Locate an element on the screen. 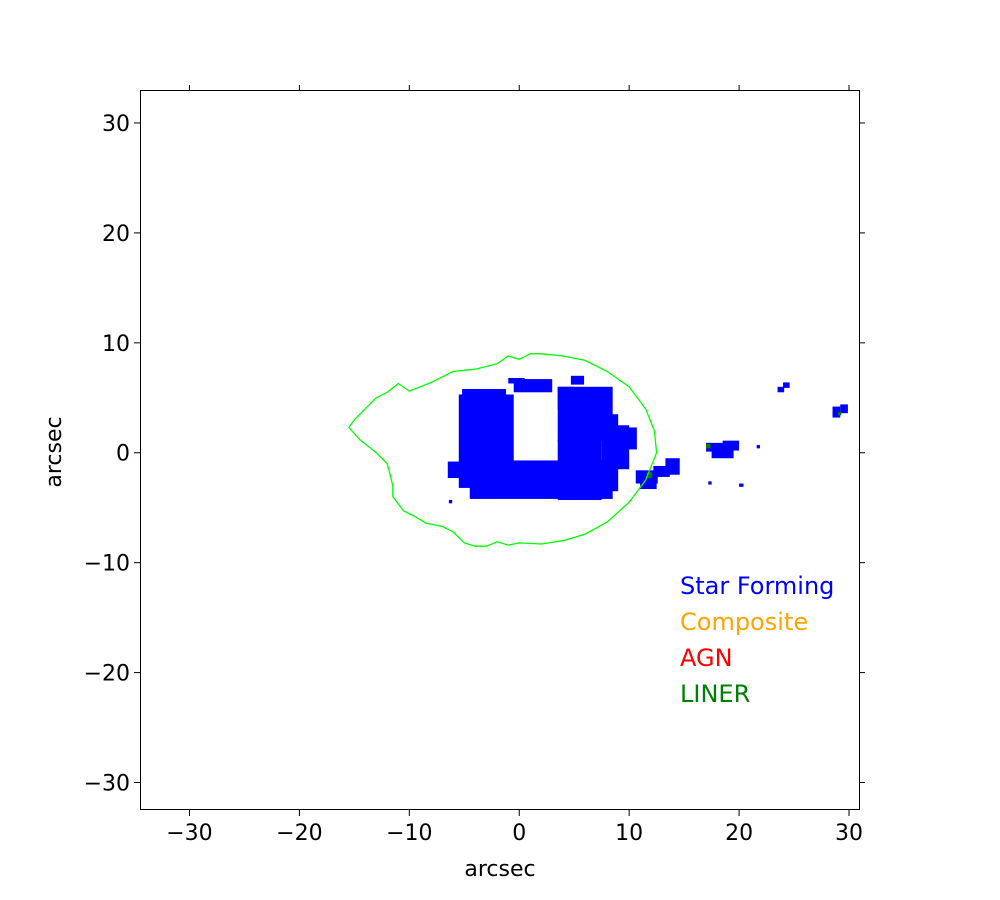 The width and height of the screenshot is (1000, 900). region-star-forming is located at coordinates (647, 439).